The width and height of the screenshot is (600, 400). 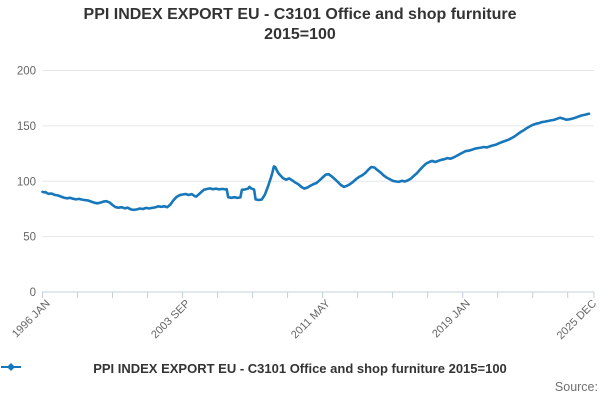 I want to click on y-axis-tick-label: 200, so click(x=26, y=72).